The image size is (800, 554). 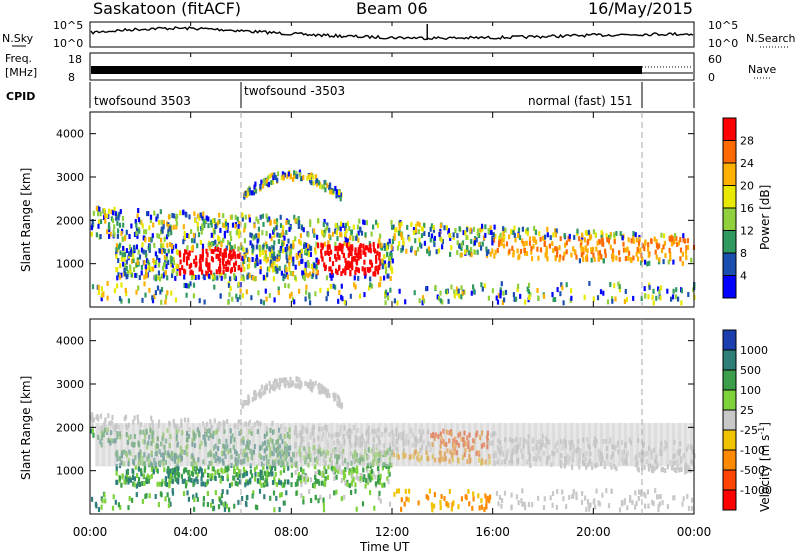 What do you see at coordinates (729, 174) in the screenshot?
I see `power-colorbar-segment` at bounding box center [729, 174].